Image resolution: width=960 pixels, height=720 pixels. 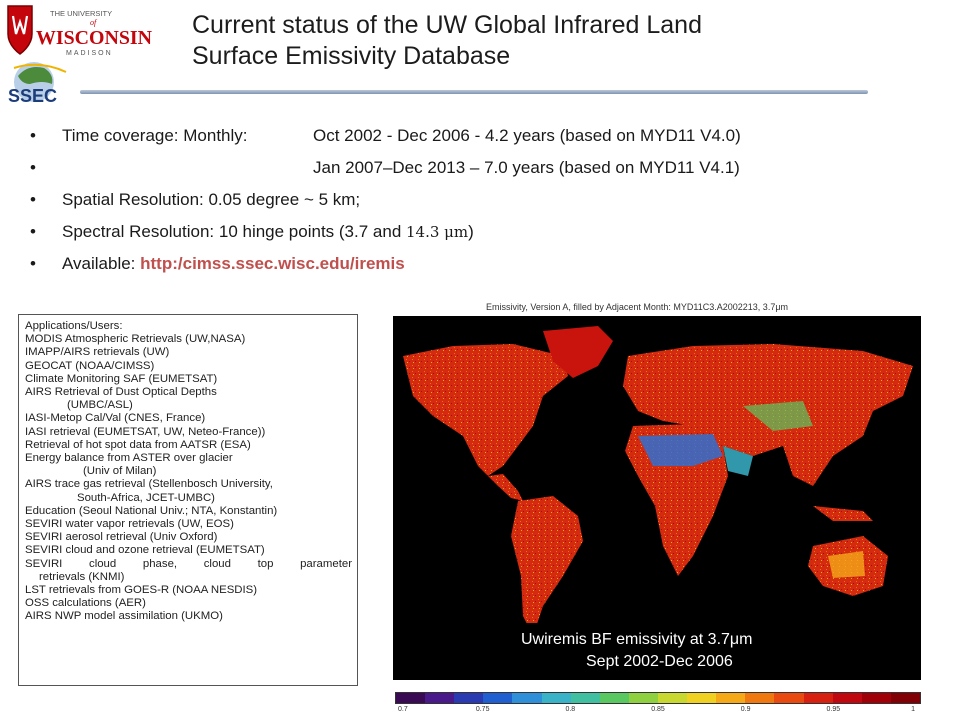 What do you see at coordinates (738, 461) in the screenshot?
I see `map-arabia` at bounding box center [738, 461].